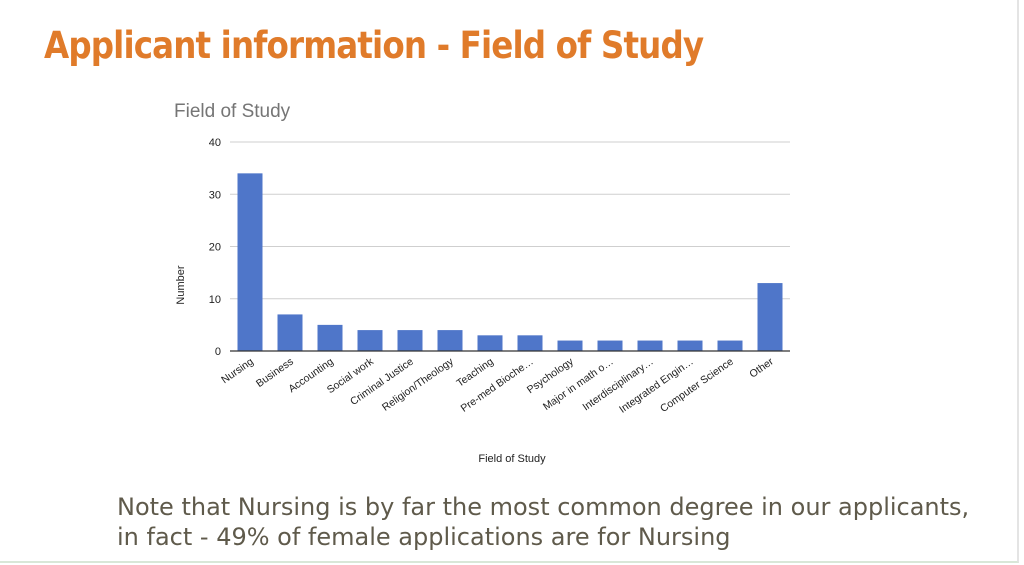 The height and width of the screenshot is (565, 1024). What do you see at coordinates (237, 371) in the screenshot?
I see `x-tick-label: Nursing` at bounding box center [237, 371].